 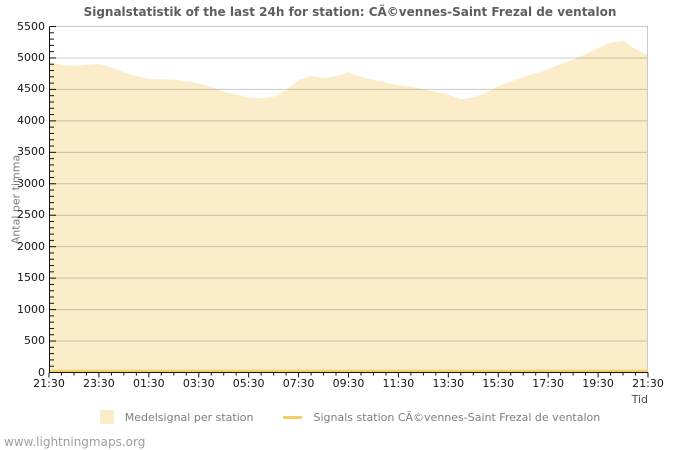 What do you see at coordinates (75, 442) in the screenshot?
I see `watermark: www.lightningmaps.org` at bounding box center [75, 442].